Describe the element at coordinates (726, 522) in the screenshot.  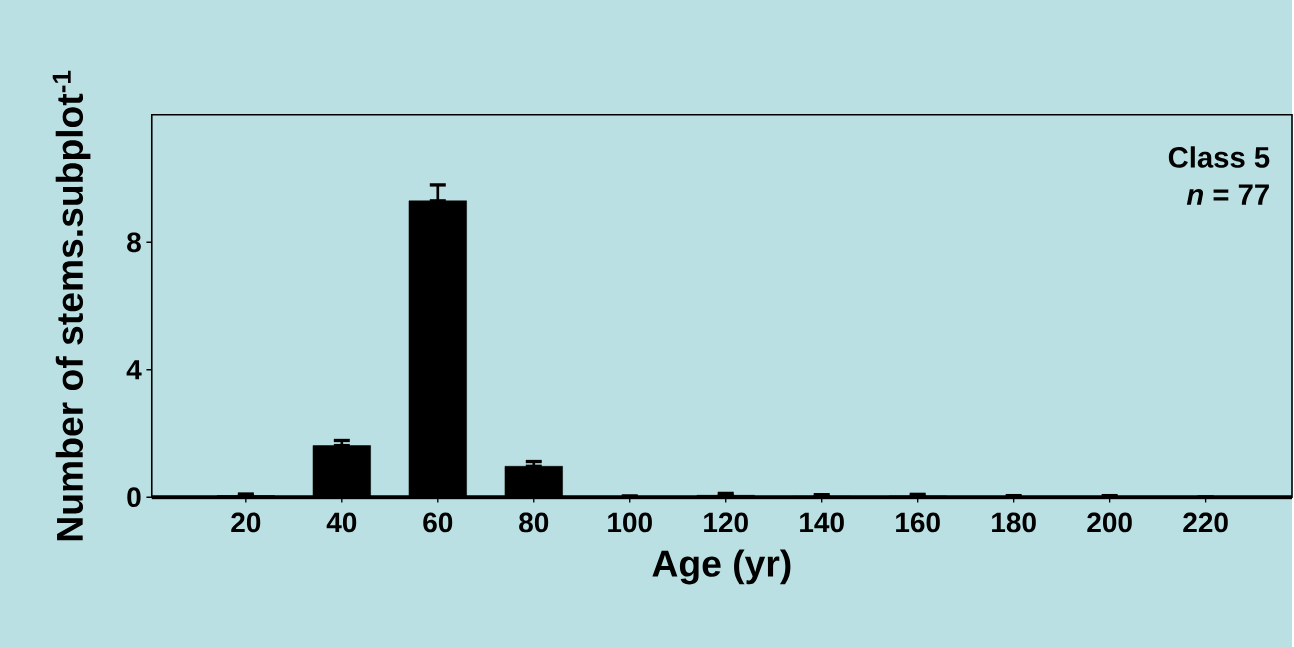
I see `x-tick-label: 120` at that location.